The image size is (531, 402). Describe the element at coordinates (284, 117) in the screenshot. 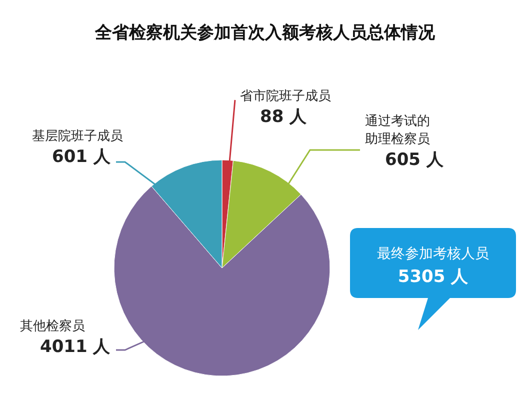

I see `data-label: 88 人` at that location.